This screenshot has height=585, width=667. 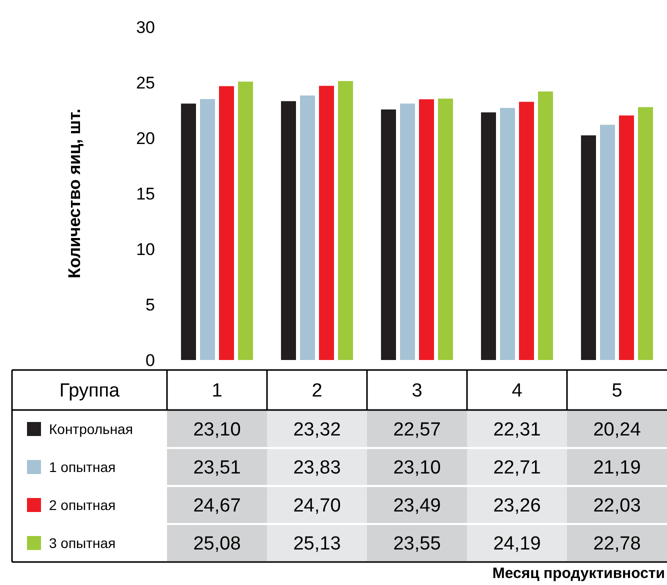 I want to click on data-label: 23,49, so click(x=417, y=506).